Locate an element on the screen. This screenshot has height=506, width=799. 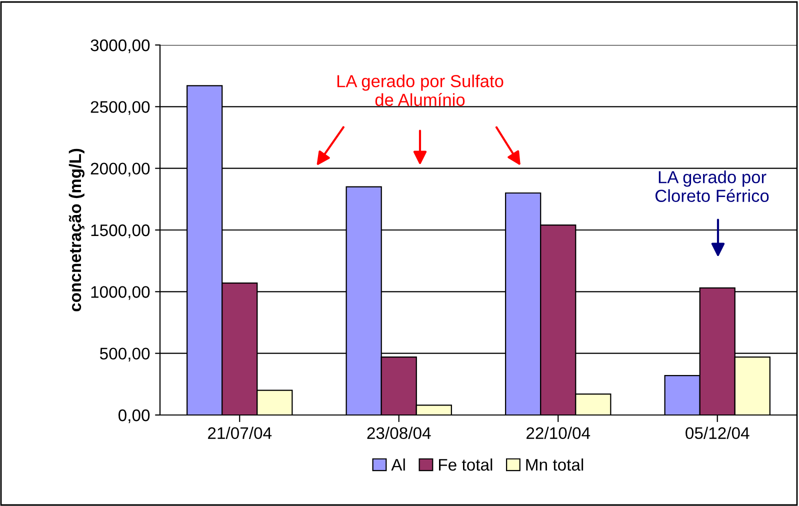
y-tick-label: 1000,00 is located at coordinates (120, 293).